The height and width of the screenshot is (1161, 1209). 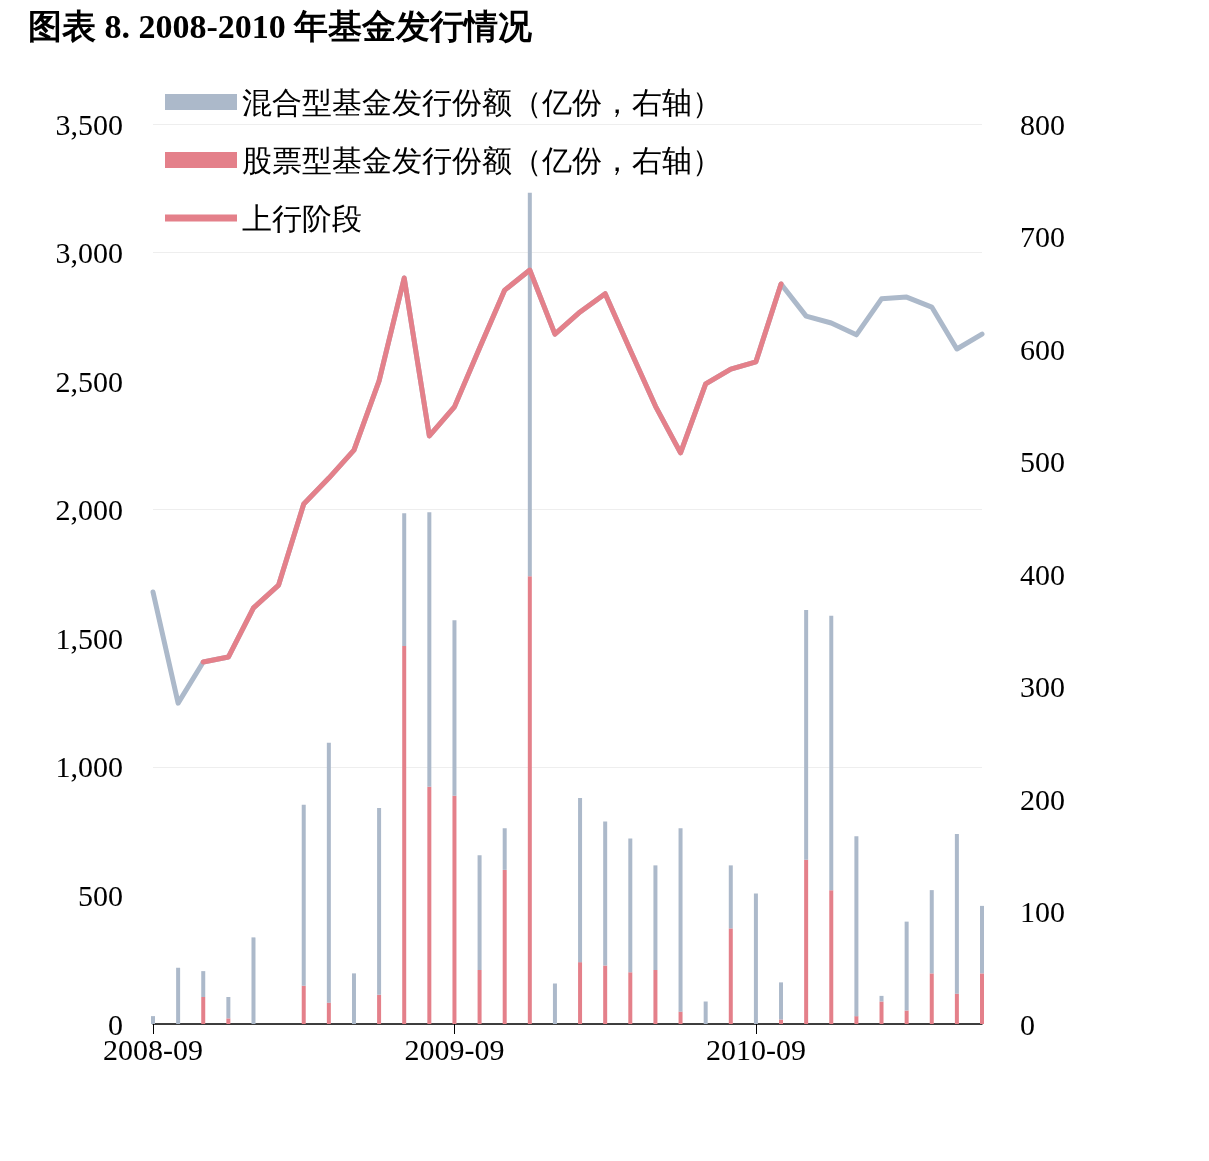 What do you see at coordinates (89, 381) in the screenshot?
I see `y-tick-label: 2,500` at bounding box center [89, 381].